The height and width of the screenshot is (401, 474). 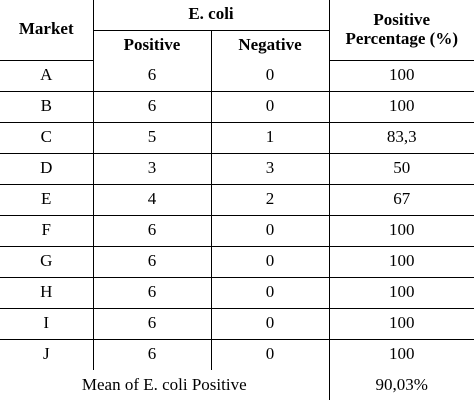 I want to click on market-cell: H, so click(x=47, y=292).